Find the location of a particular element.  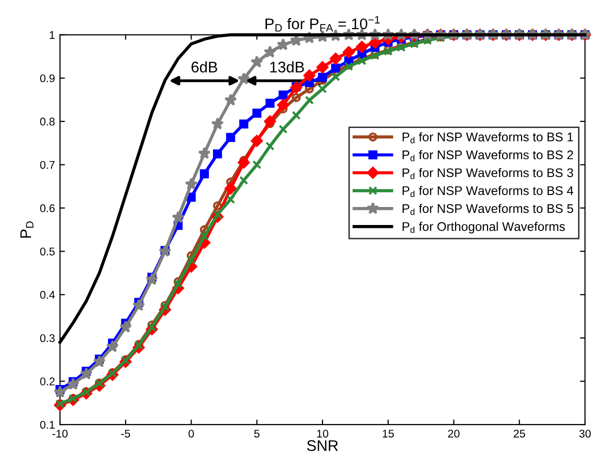

legend-label: P$_{d}$ for NSP Waveforms to BS 4 is located at coordinates (488, 192).